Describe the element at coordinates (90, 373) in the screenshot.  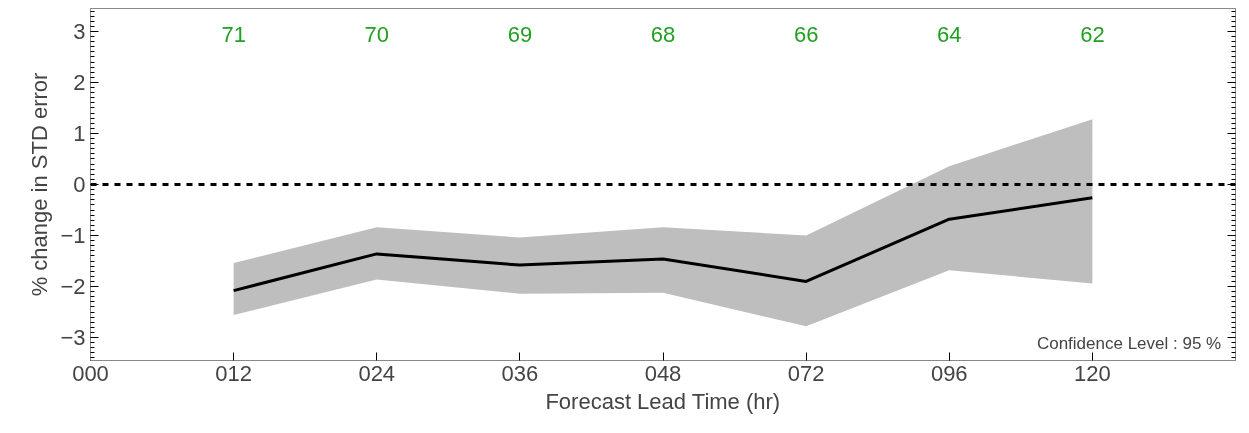
I see `x-tick-label: 000` at that location.